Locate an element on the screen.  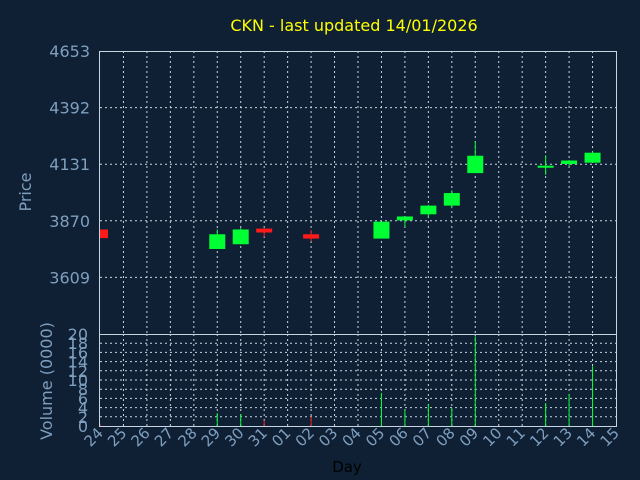
volume-tick-label: 2 is located at coordinates (83, 417).